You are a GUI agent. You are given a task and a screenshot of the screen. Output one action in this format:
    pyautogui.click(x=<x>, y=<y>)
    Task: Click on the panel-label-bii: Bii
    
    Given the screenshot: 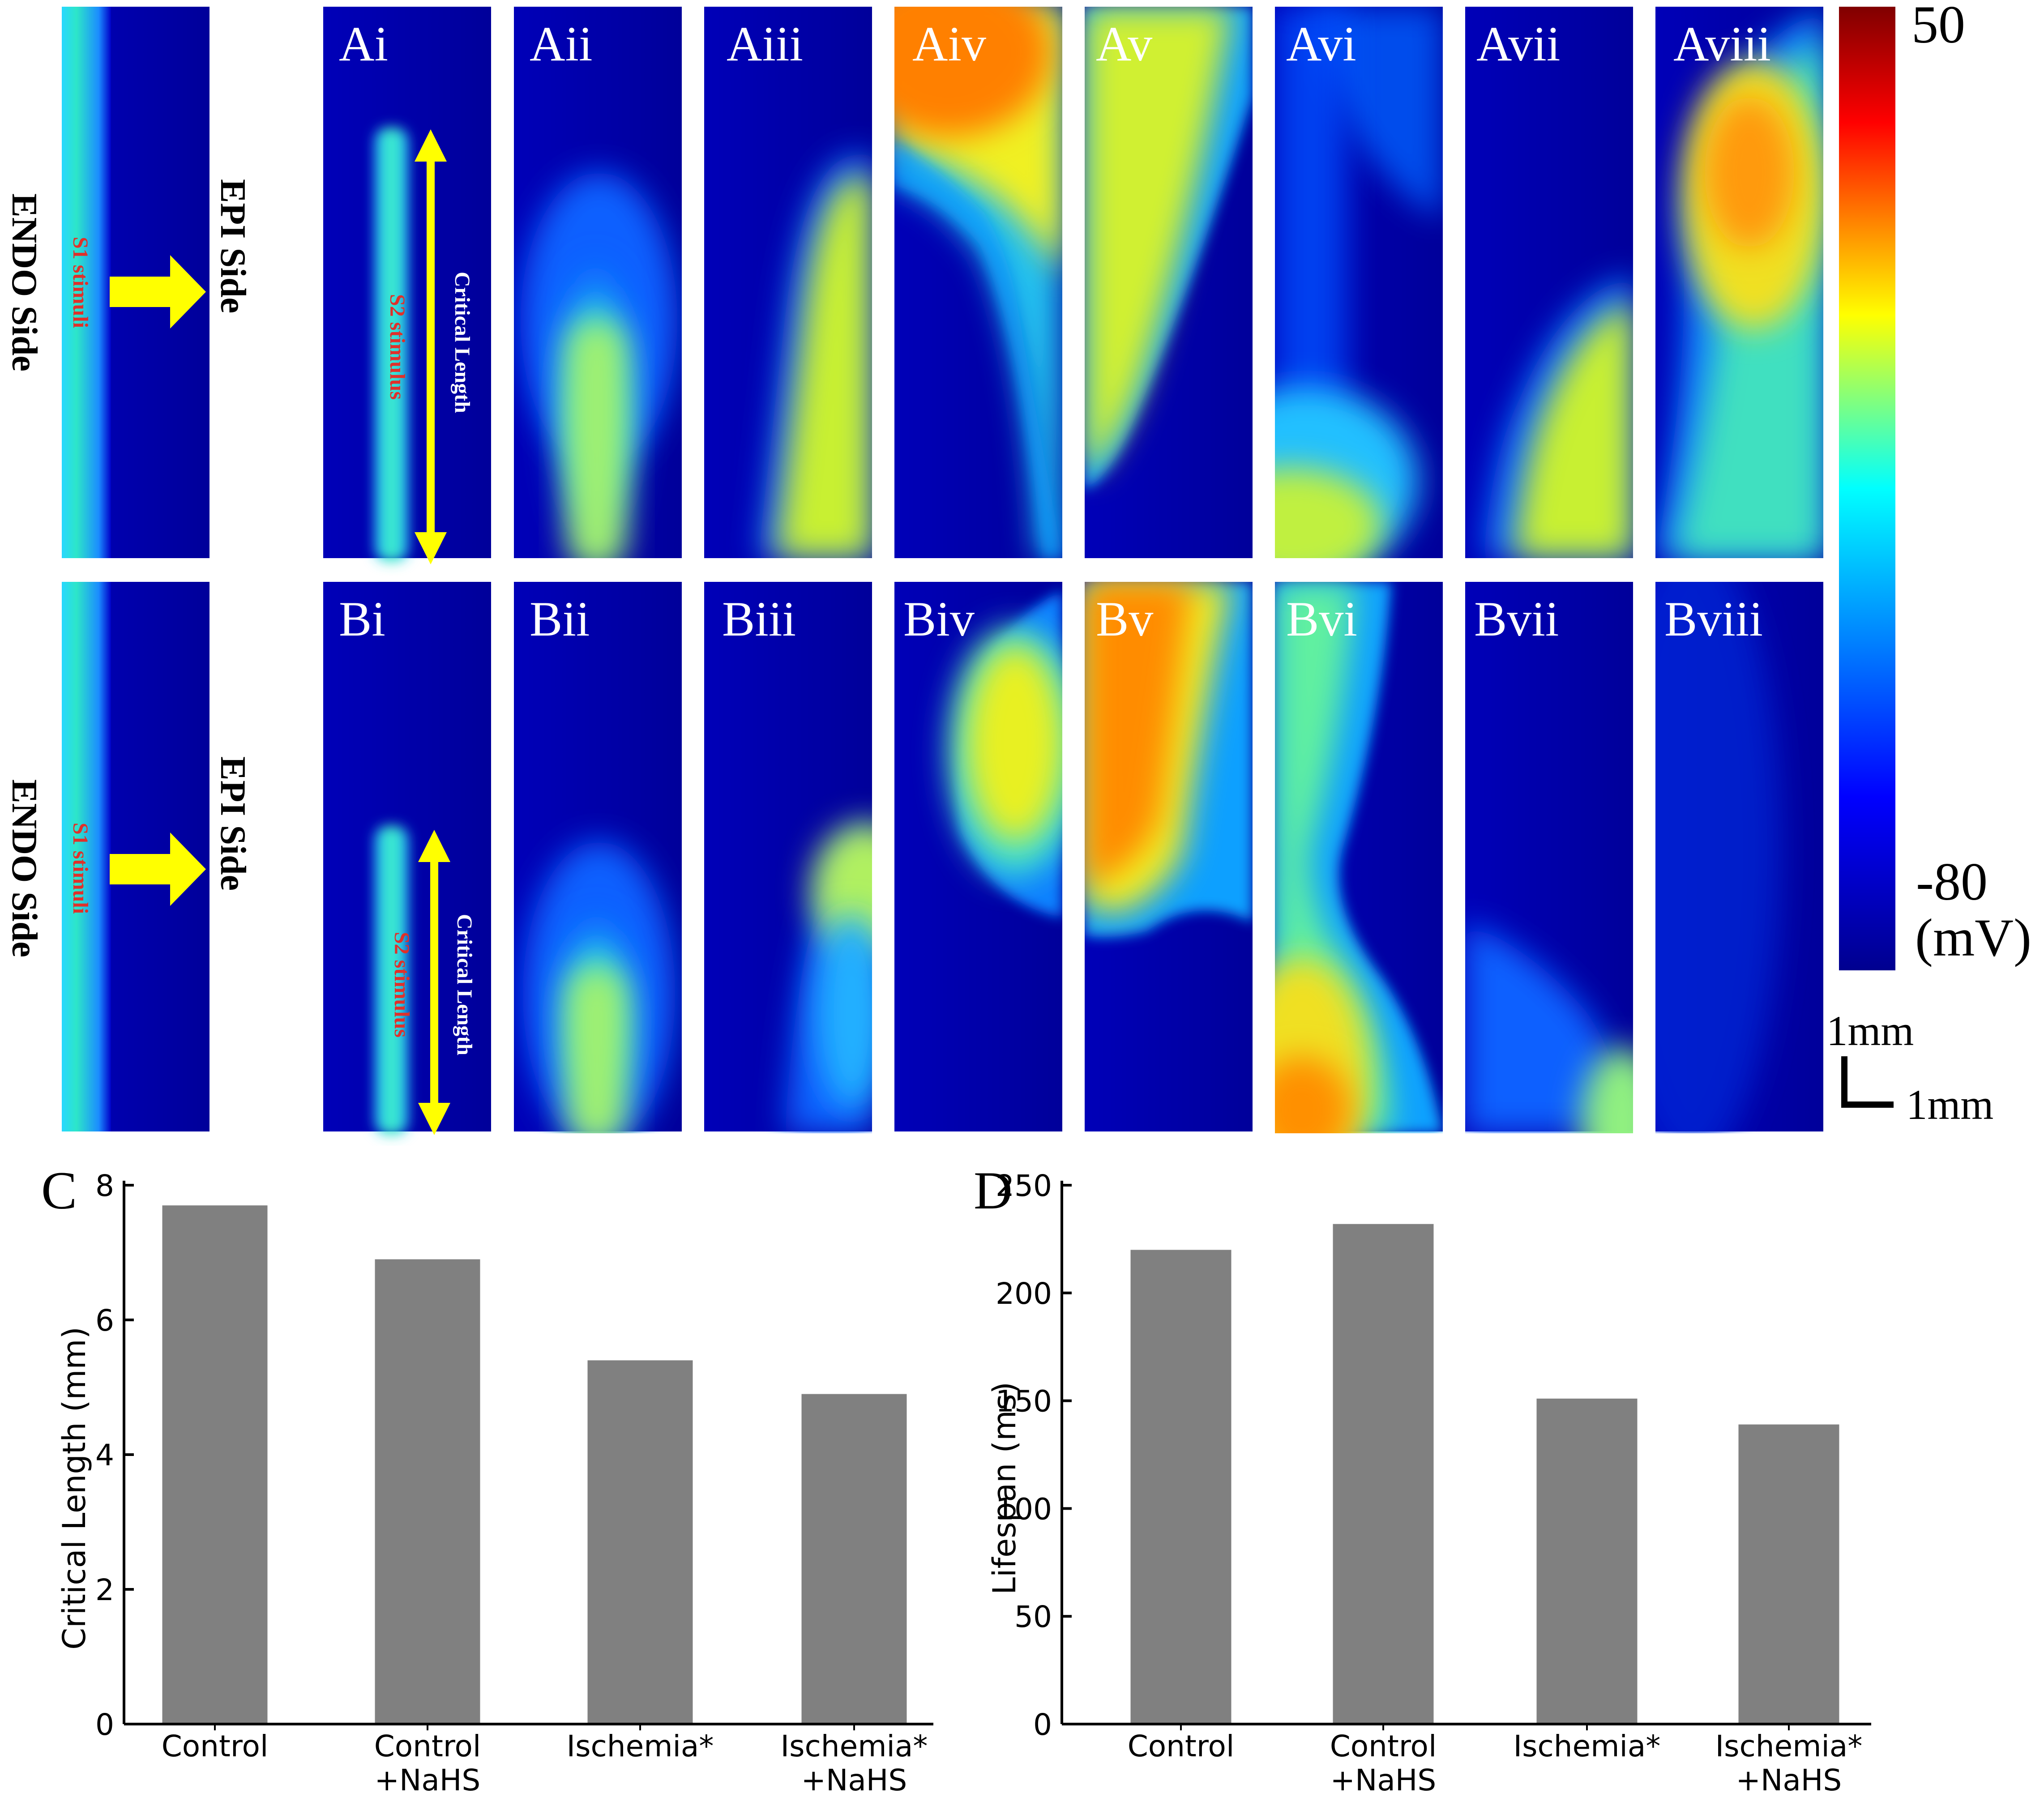 What is the action you would take?
    pyautogui.click(x=560, y=619)
    